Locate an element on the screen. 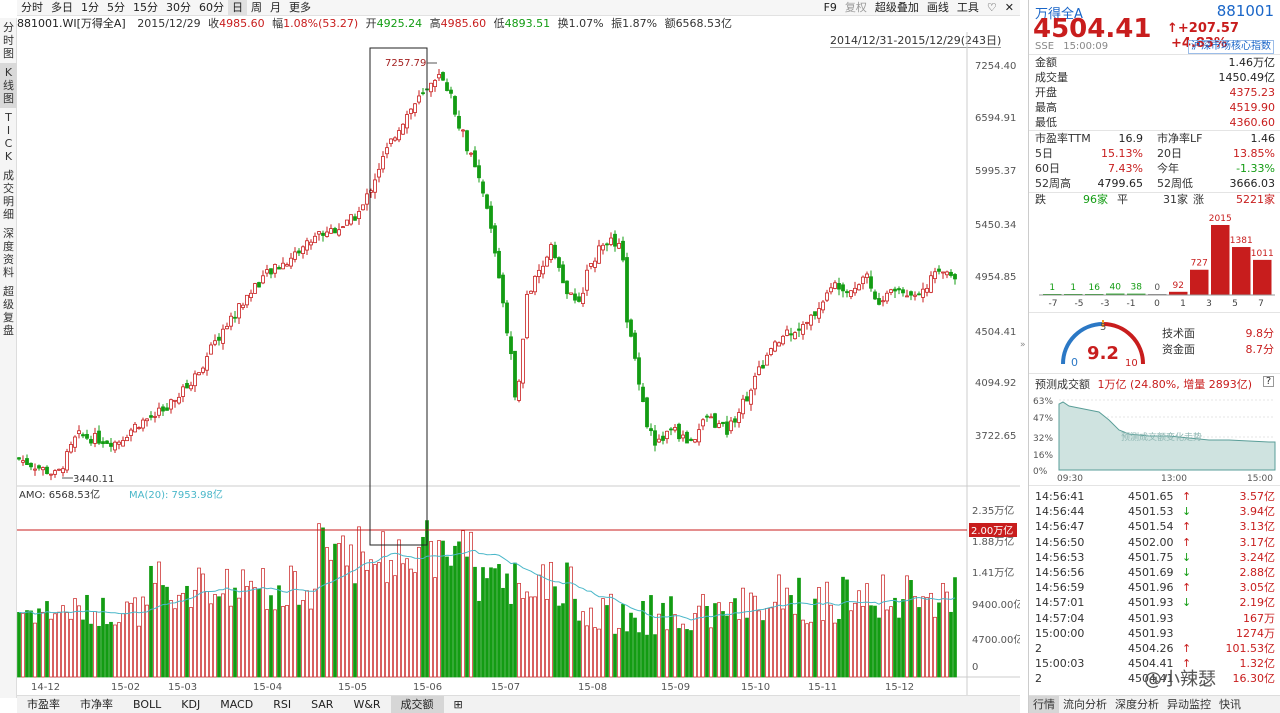 This screenshot has height=713, width=1280. period-10: 更多 is located at coordinates (300, 7).